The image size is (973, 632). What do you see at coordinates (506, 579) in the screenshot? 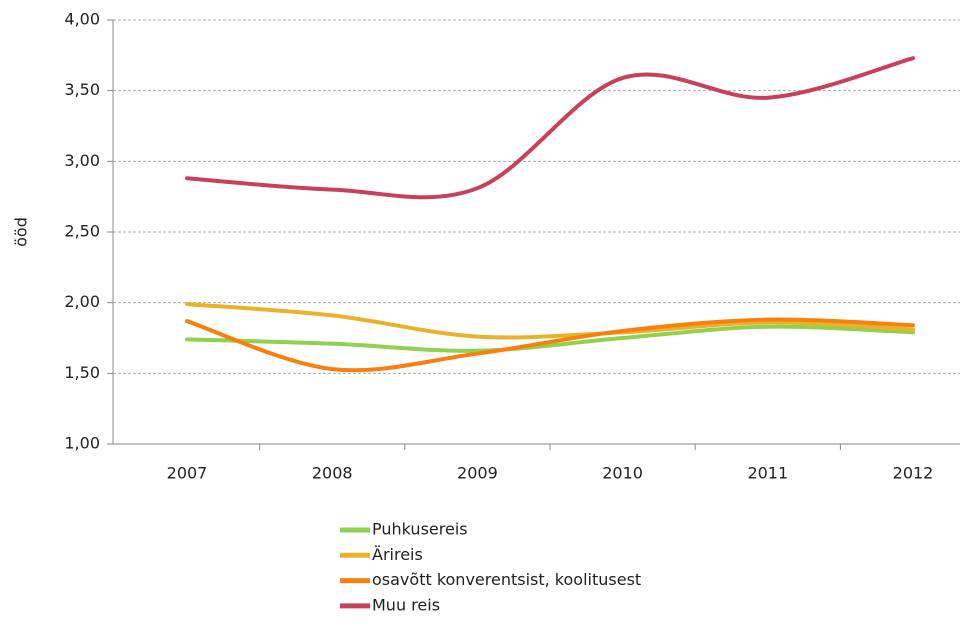
I see `legend-label: osavõtt konverentsist, koolitusest` at bounding box center [506, 579].